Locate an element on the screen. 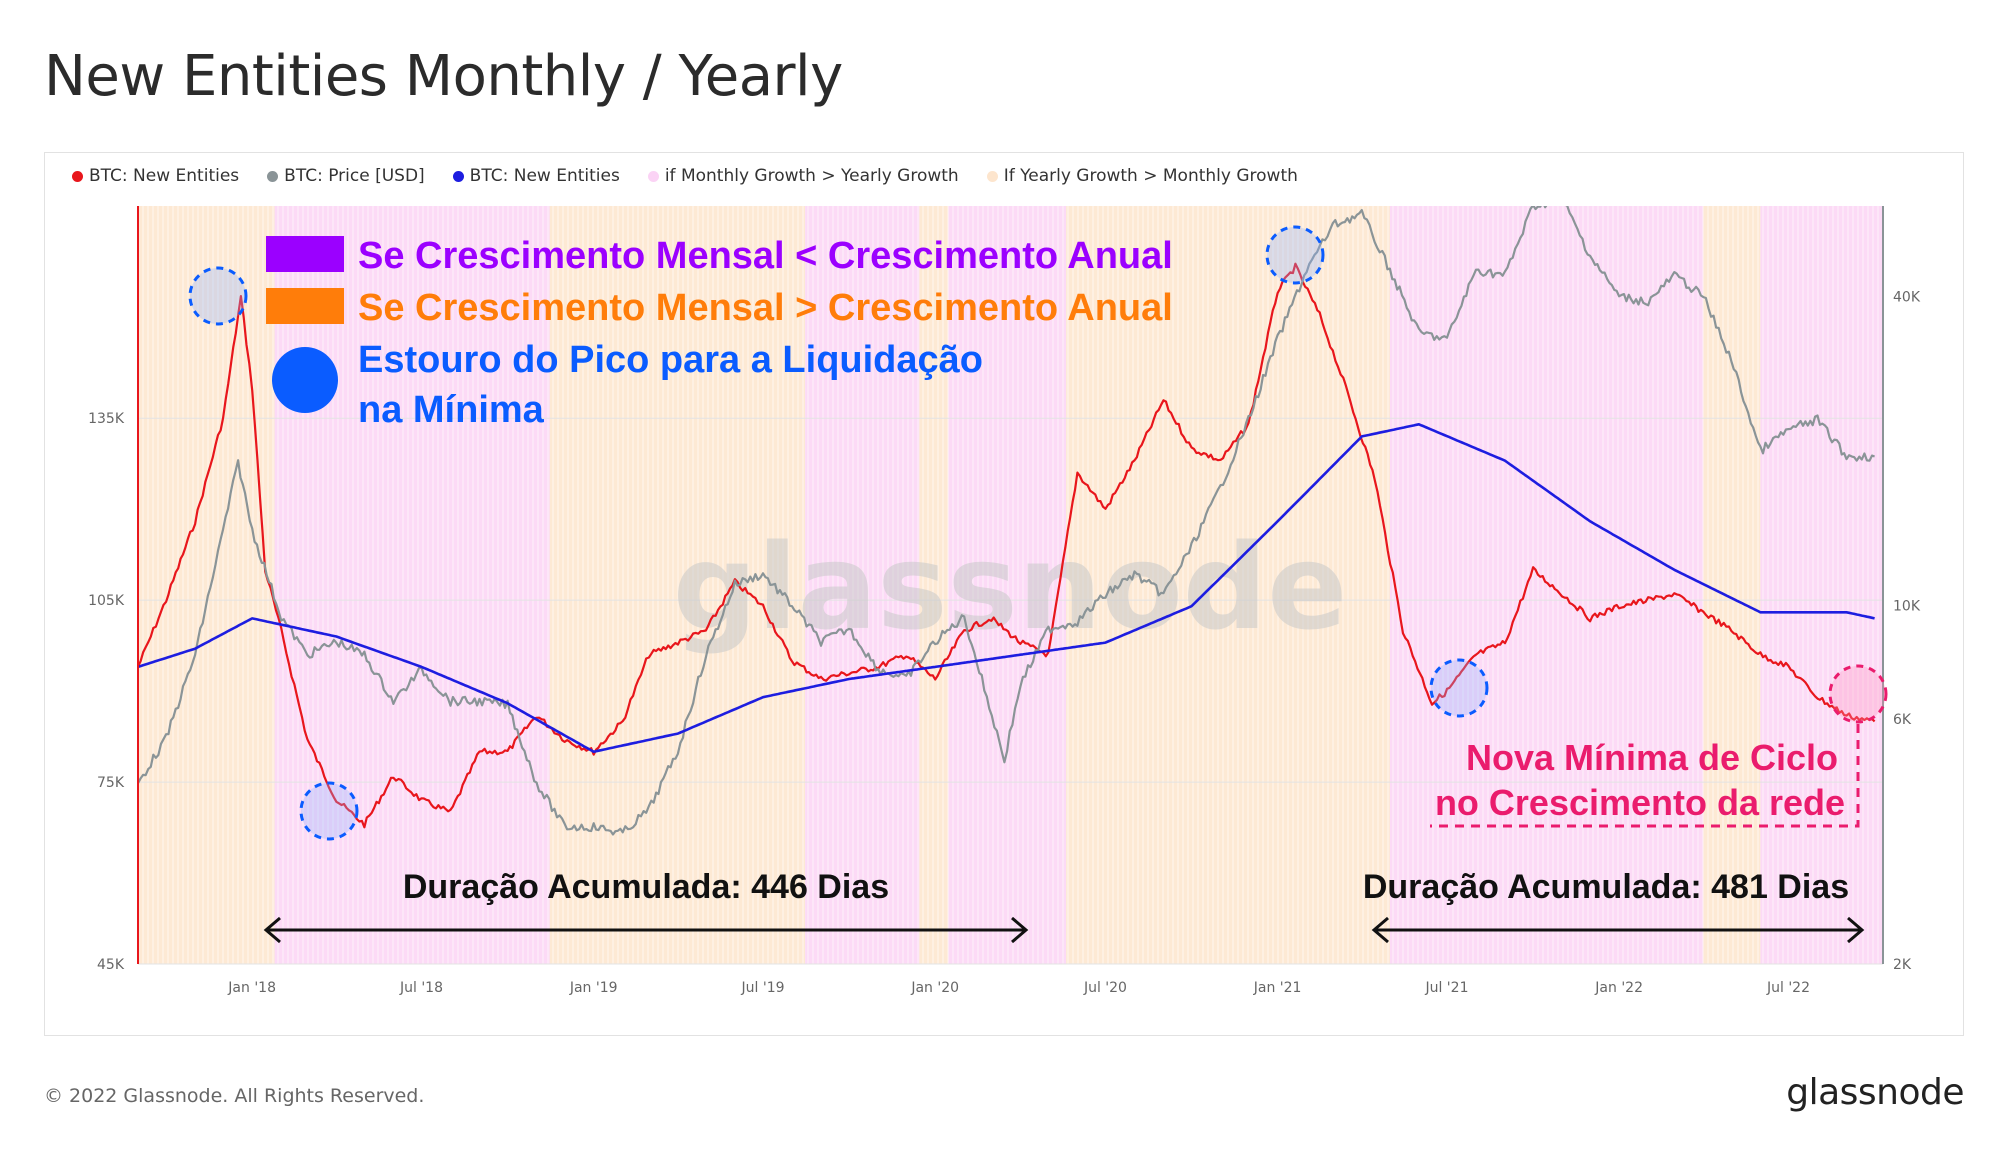 This screenshot has width=2000, height=1152. x-tick-label: Jan '18 is located at coordinates (251, 988).